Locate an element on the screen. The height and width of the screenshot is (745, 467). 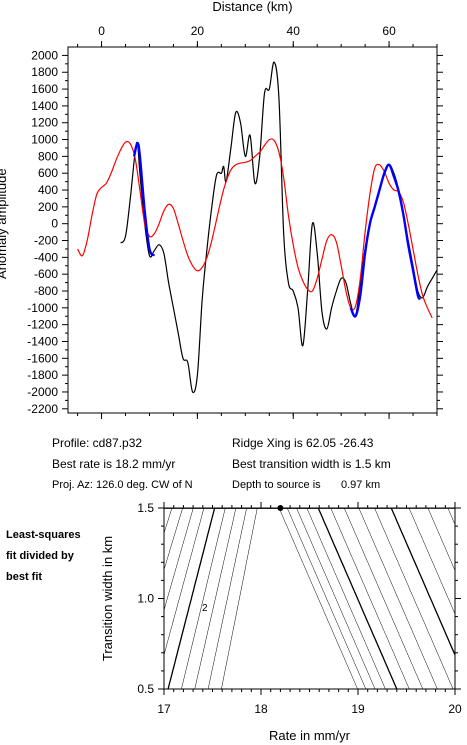
anomaly-y-tick-label: -1600 is located at coordinates (42, 358).